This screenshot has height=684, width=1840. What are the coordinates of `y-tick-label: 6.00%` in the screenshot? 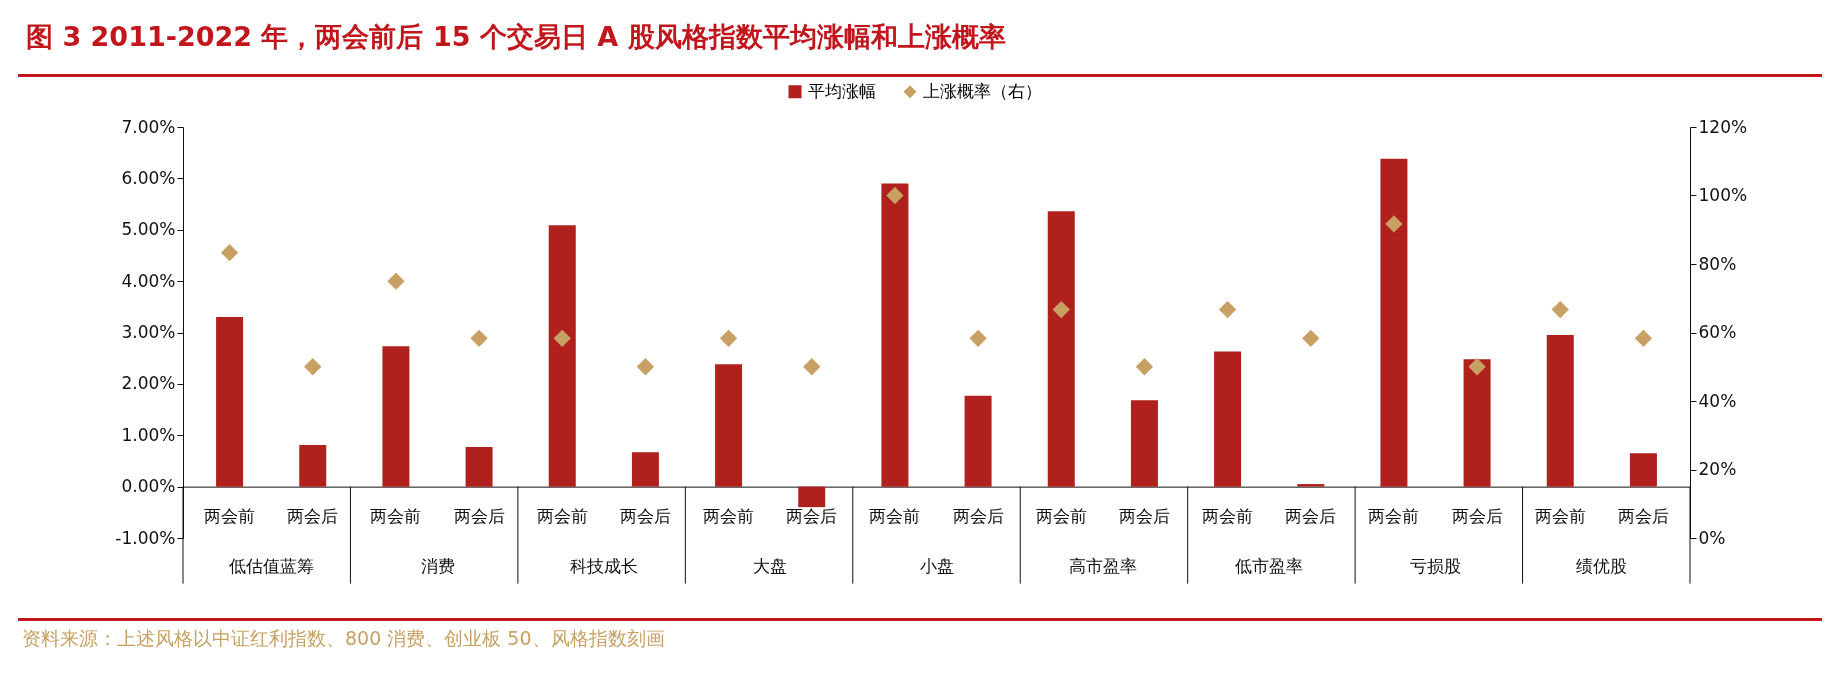 It's located at (148, 177).